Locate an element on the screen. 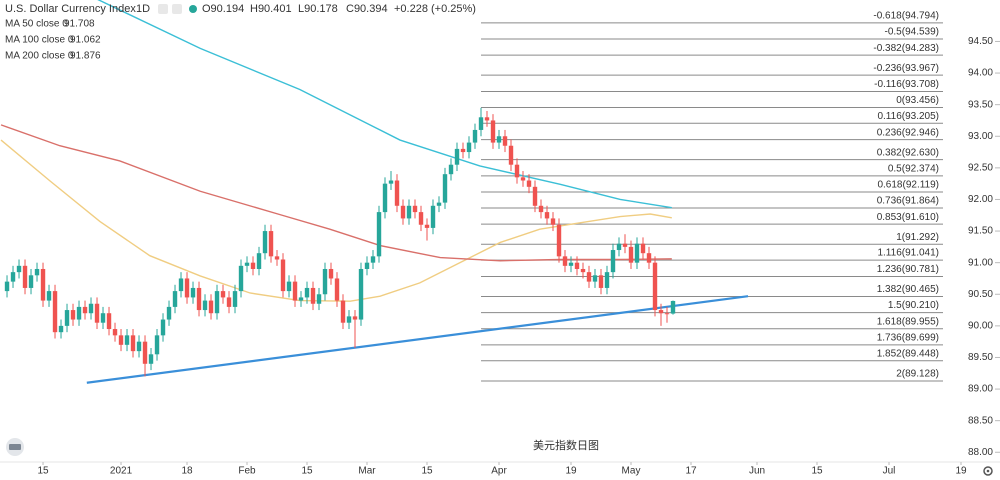 The height and width of the screenshot is (480, 1000). indicator-value: 91.876 is located at coordinates (85, 56).